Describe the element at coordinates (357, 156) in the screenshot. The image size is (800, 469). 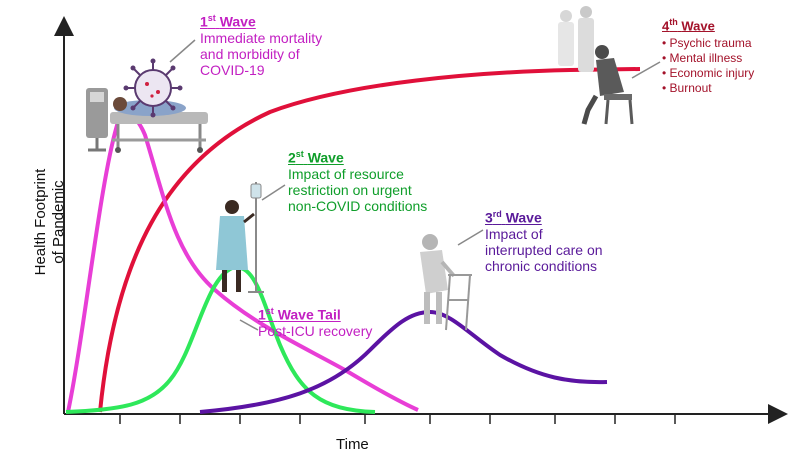
I see `wave2-heading: 2st Wave` at that location.